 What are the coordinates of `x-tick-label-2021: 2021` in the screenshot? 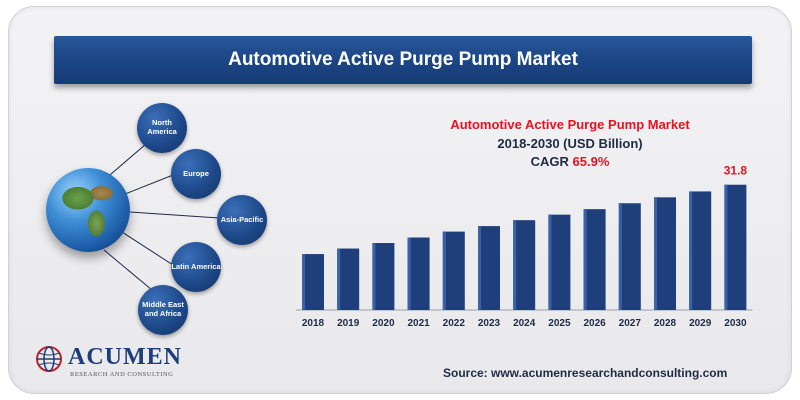 It's located at (418, 323).